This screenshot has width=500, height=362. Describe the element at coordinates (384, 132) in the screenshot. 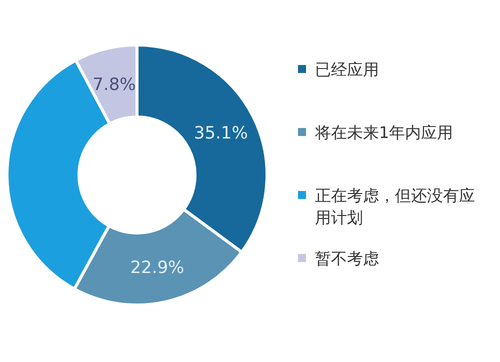

I see `legend-label: 将在未来1年内应用` at that location.